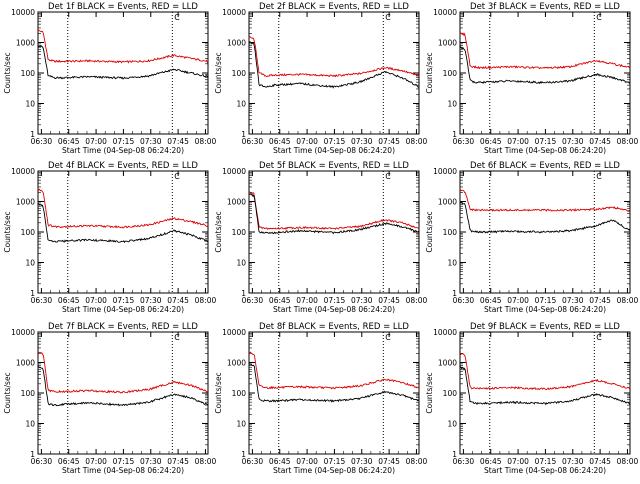 This screenshot has height=484, width=640. What do you see at coordinates (334, 327) in the screenshot?
I see `panel-title: Det 8f BLACK = Events, RED = LLD` at bounding box center [334, 327].